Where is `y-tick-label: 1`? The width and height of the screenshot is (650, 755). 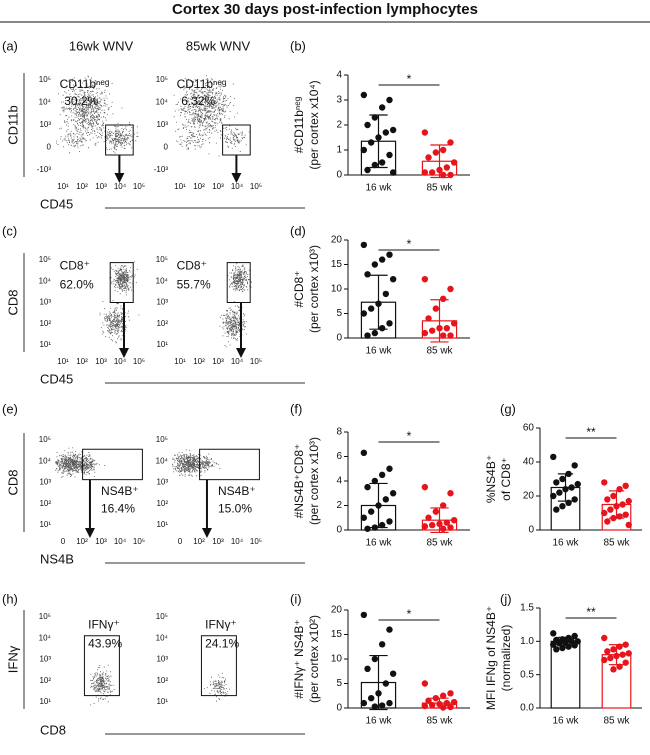 y-tick-label: 1 is located at coordinates (339, 150).